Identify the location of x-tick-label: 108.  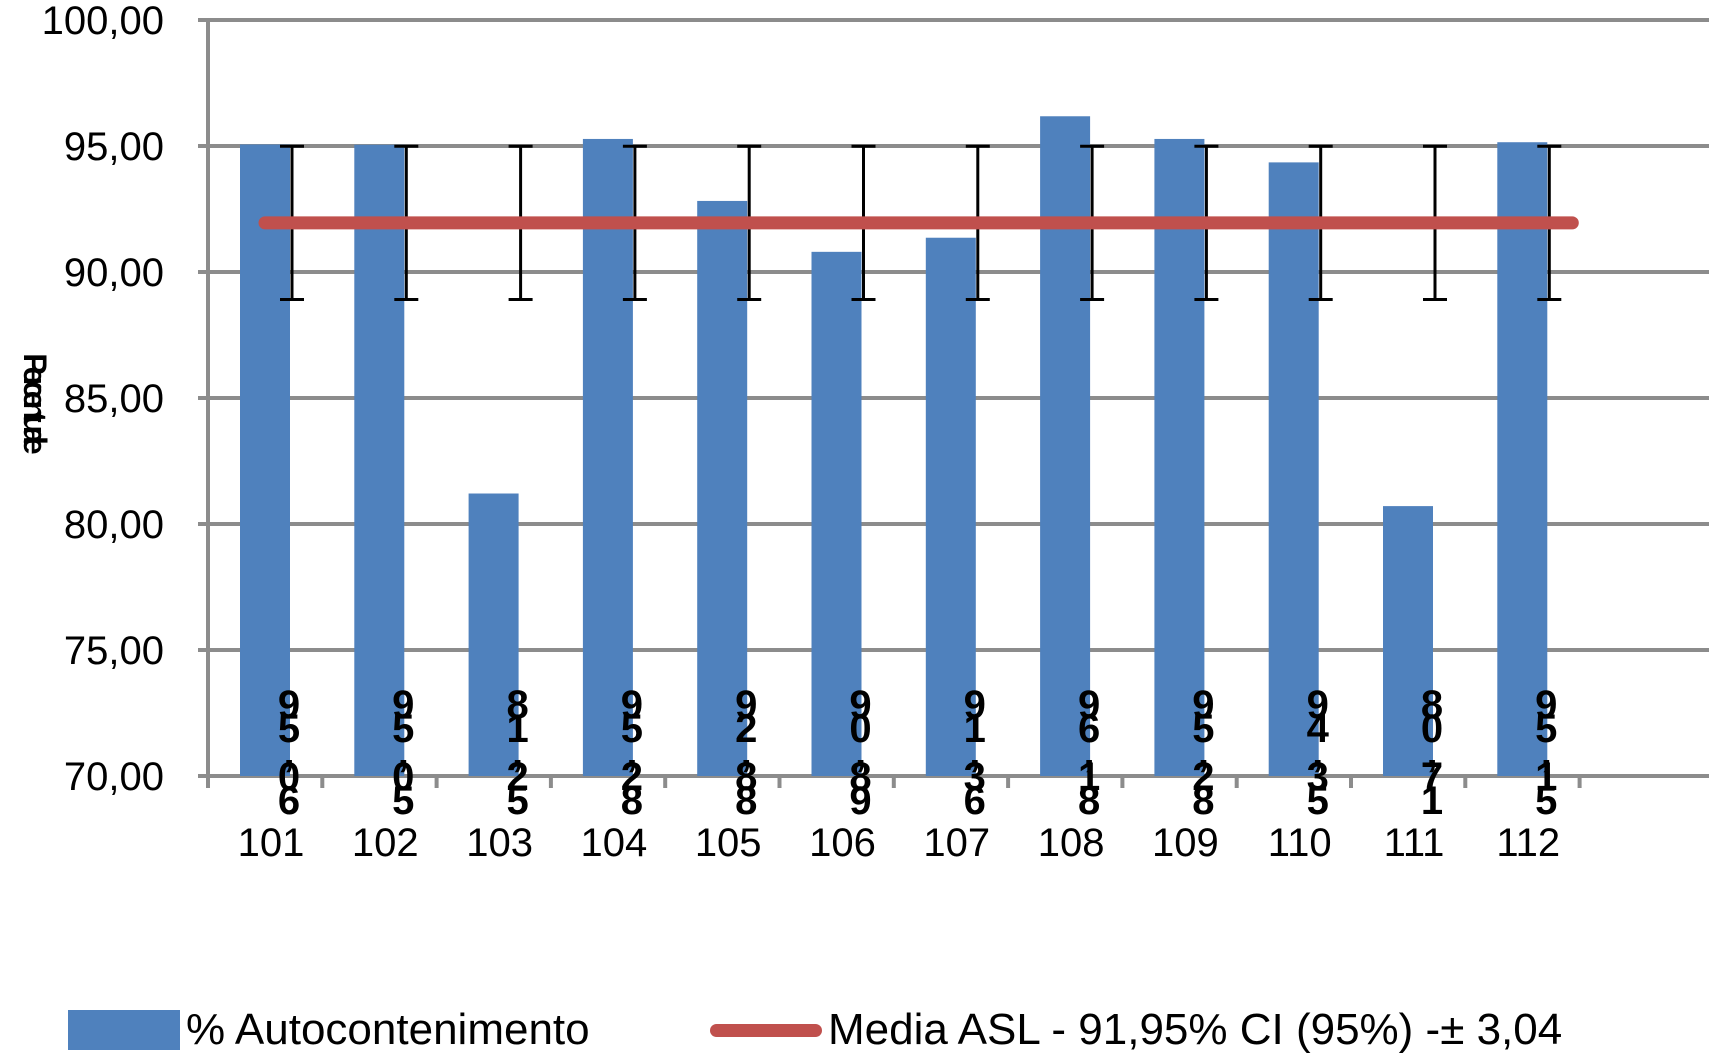
(1071, 843).